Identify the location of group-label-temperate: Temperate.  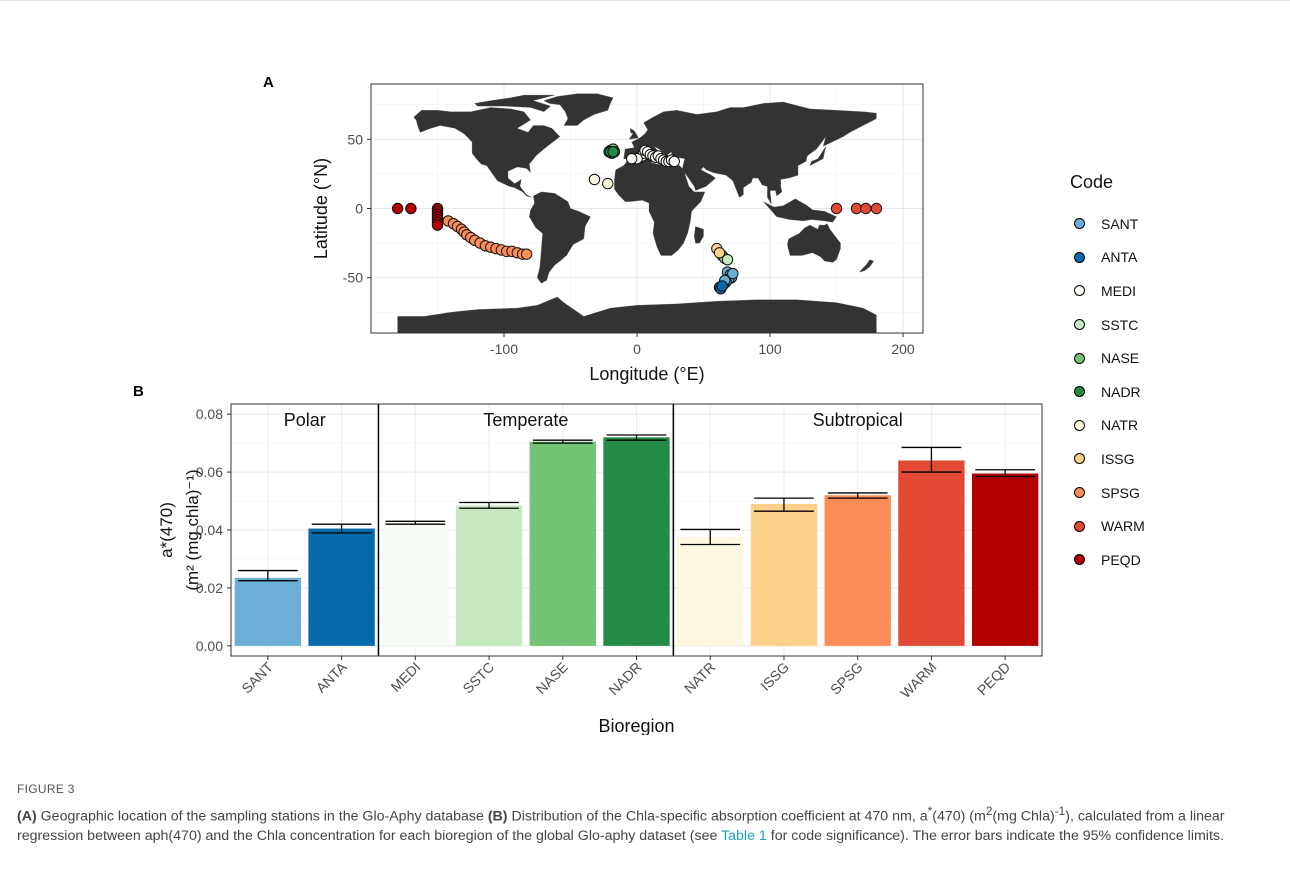
(525, 420).